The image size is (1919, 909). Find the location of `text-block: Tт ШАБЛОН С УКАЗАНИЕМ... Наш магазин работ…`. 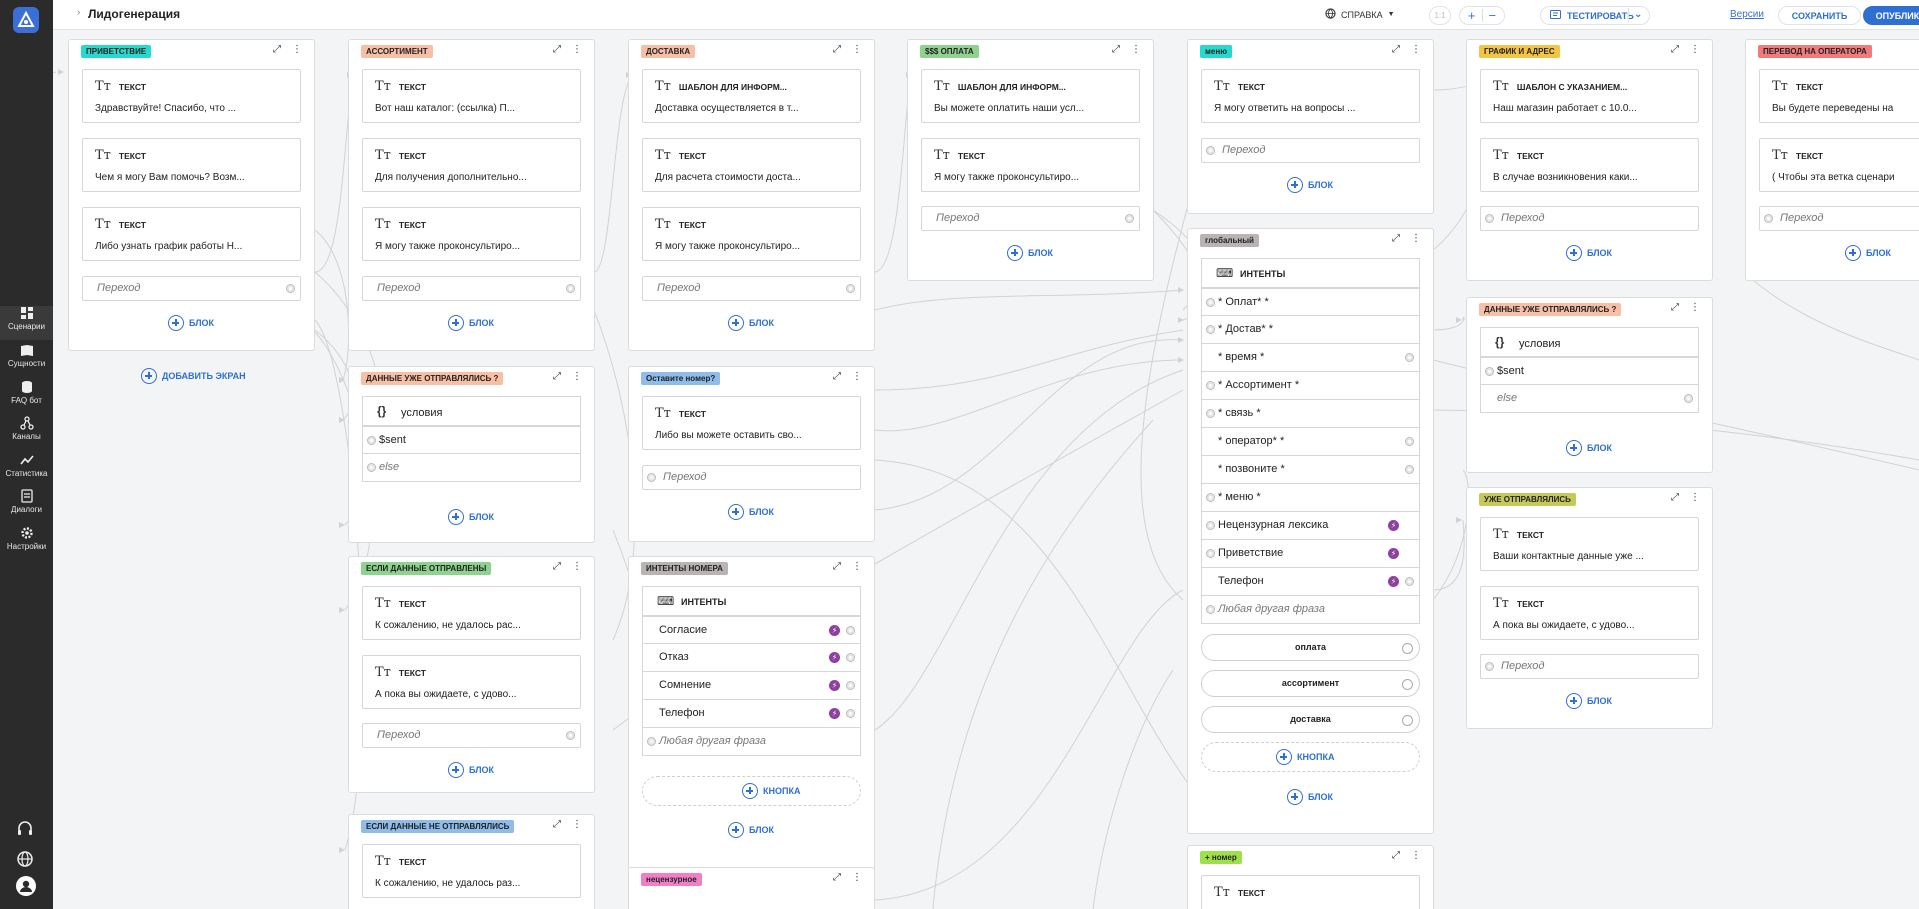

text-block: Tт ШАБЛОН С УКАЗАНИЕМ... Наш магазин работ… is located at coordinates (1589, 96).